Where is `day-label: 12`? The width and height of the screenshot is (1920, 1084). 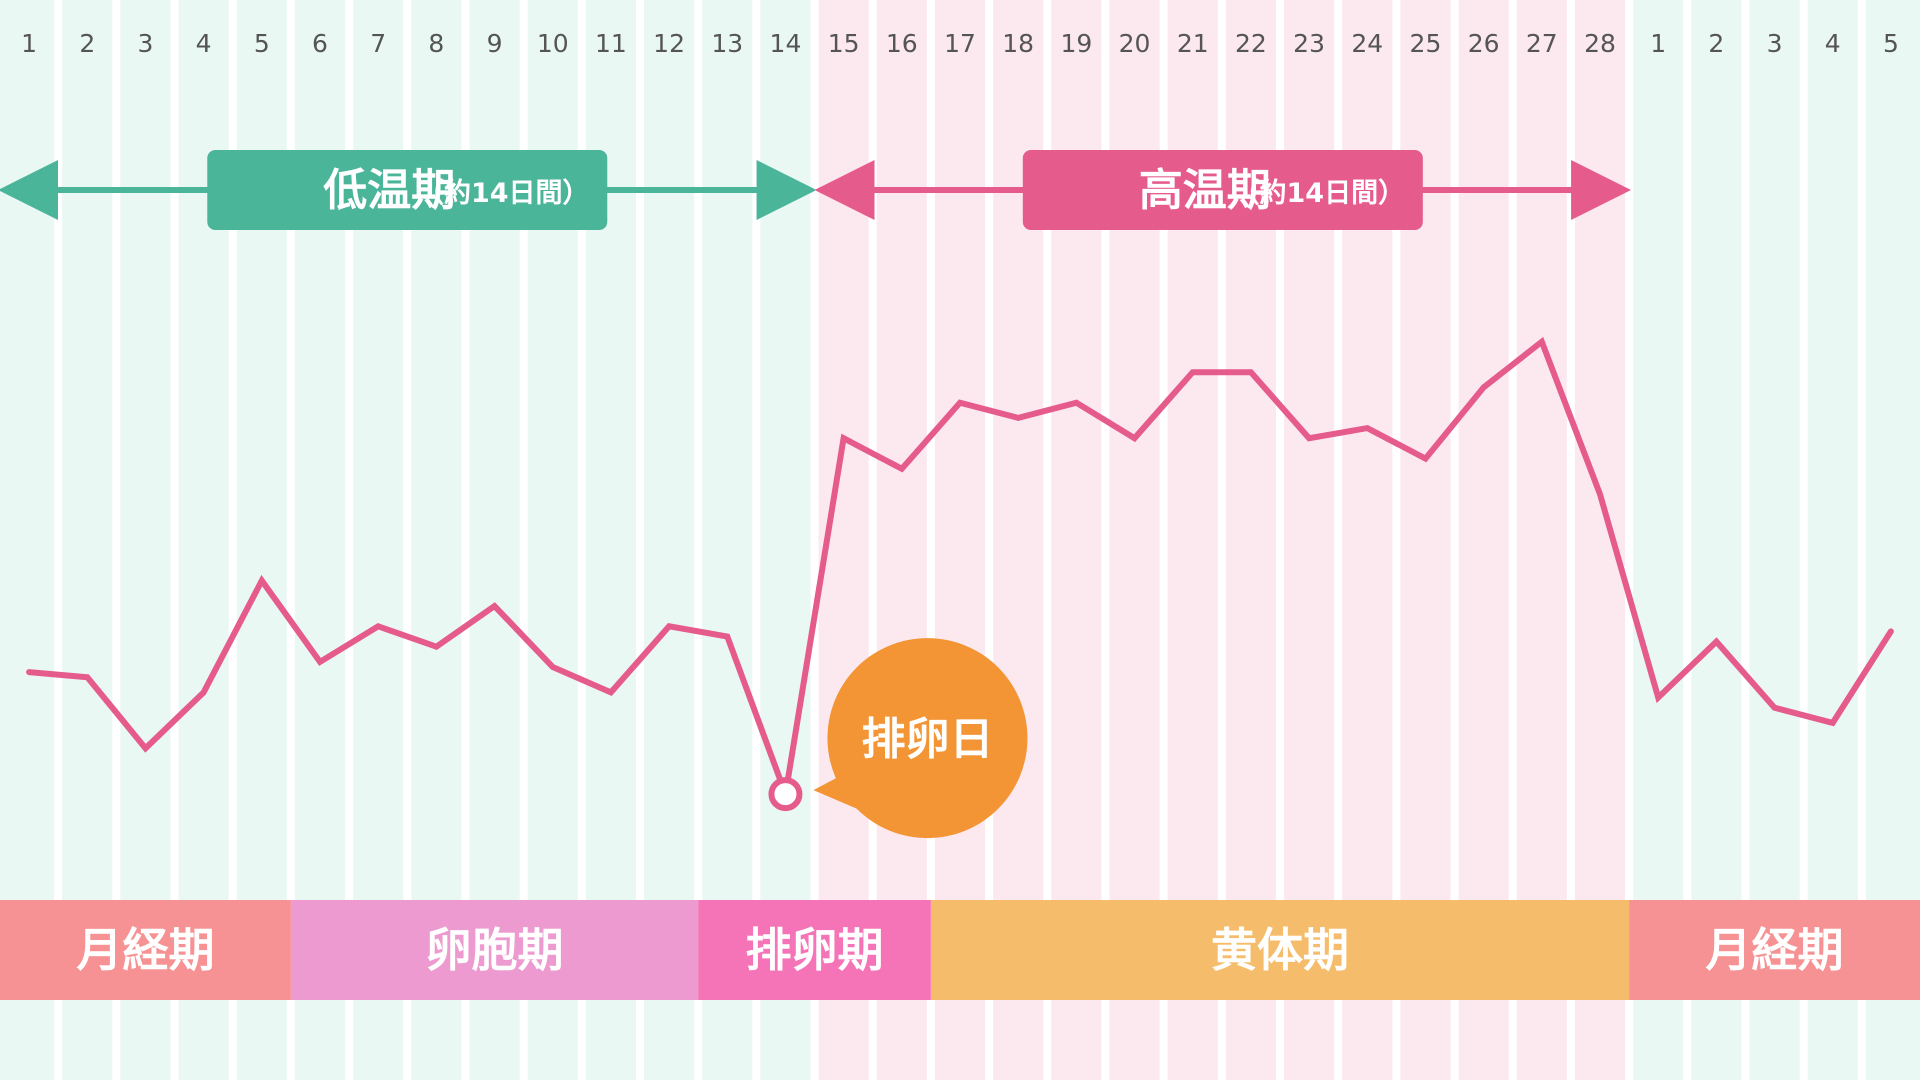 day-label: 12 is located at coordinates (669, 43).